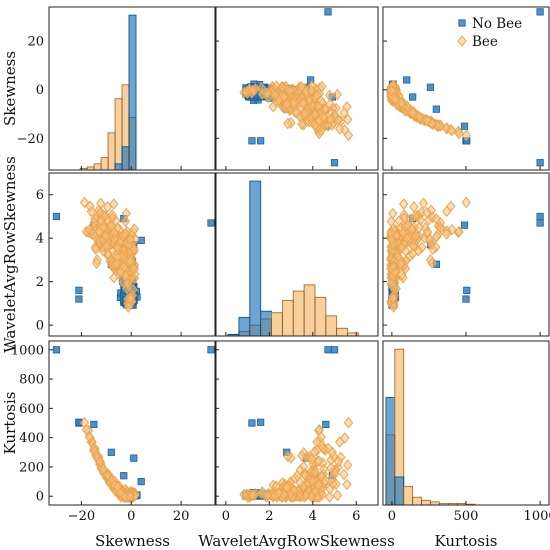 Image resolution: width=550 pixels, height=550 pixels. I want to click on y-tick-label: 400, so click(31, 438).